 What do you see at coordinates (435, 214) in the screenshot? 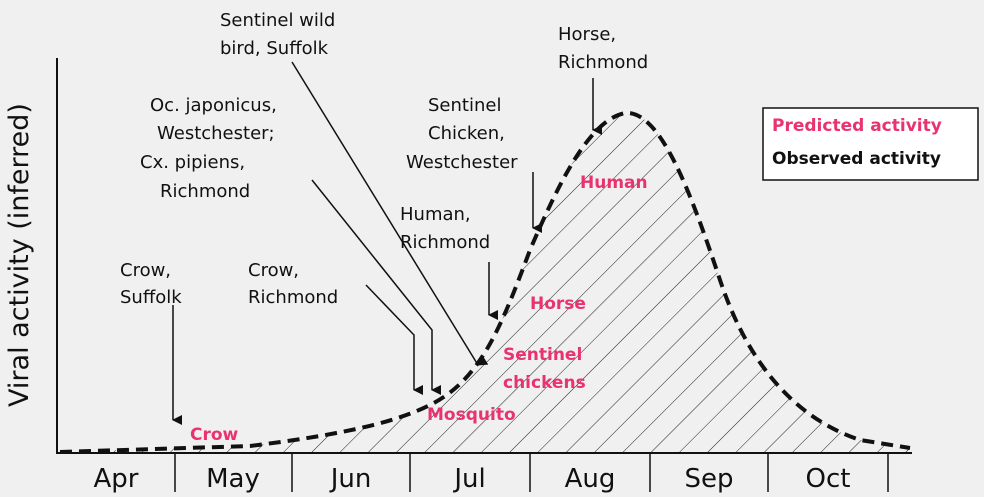
I see `annotation: Human,` at bounding box center [435, 214].